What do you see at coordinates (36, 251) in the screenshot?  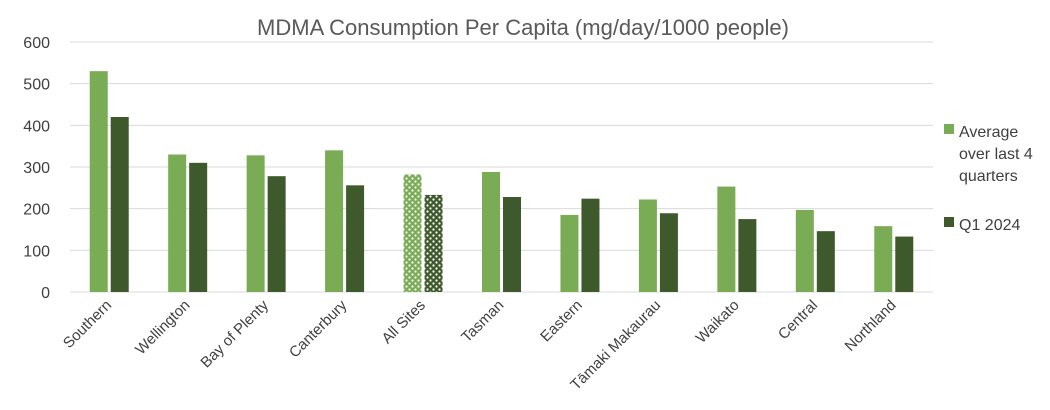 I see `y-tick-label: 100` at bounding box center [36, 251].